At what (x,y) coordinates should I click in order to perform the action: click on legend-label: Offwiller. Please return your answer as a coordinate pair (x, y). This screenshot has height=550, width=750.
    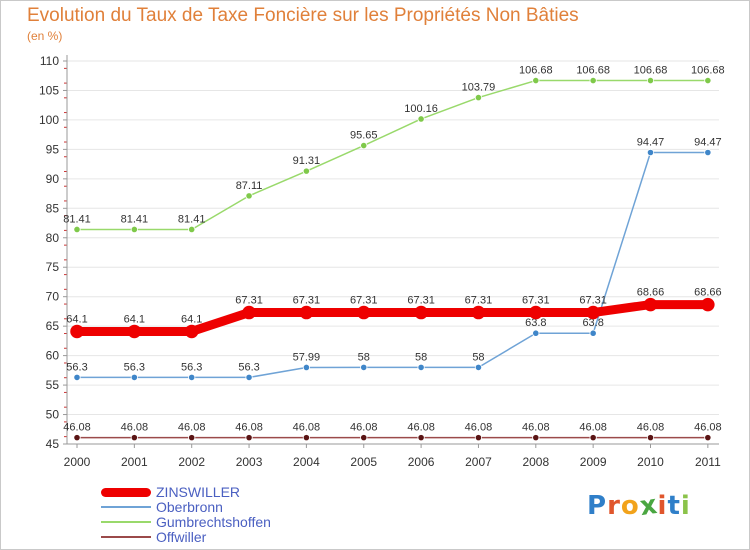
    Looking at the image, I should click on (181, 537).